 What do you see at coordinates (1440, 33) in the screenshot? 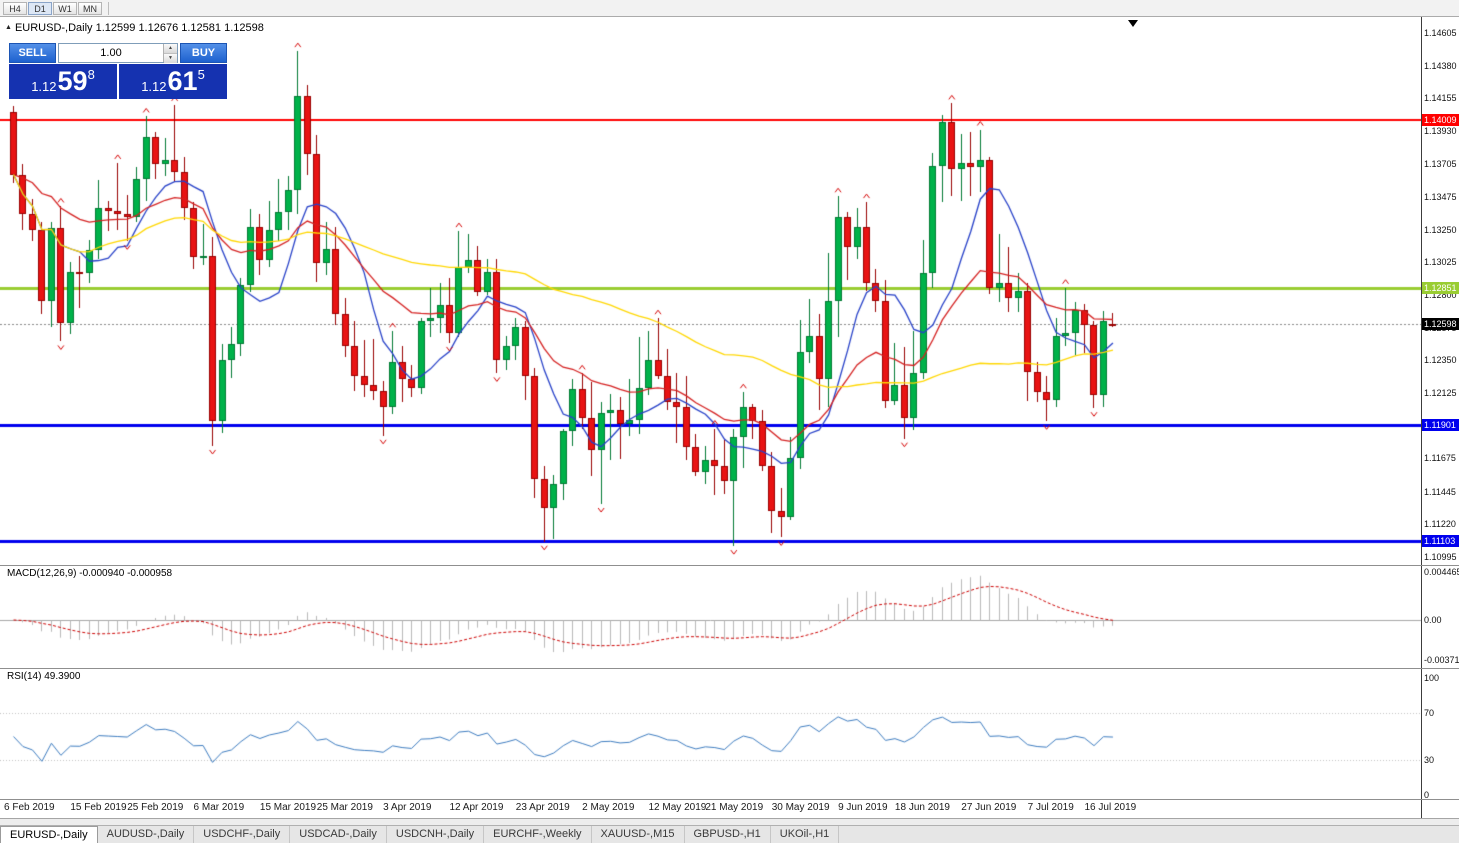
I see `price-tick-label: 1.14605` at bounding box center [1440, 33].